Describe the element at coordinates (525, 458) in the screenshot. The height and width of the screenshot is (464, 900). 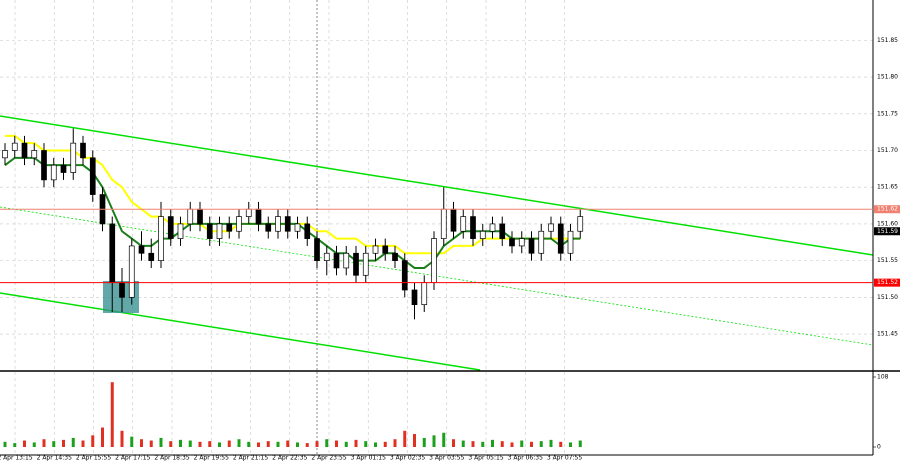
I see `x-tick-label: 3 Apr 06:35` at that location.